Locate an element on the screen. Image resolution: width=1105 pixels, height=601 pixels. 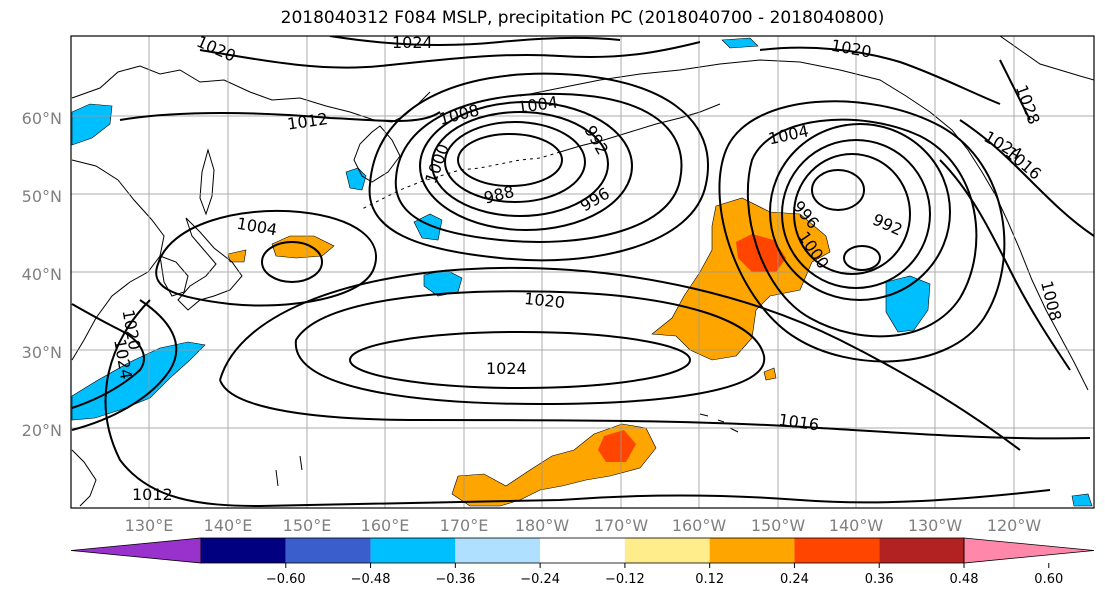
latitude-labels: 60°N 50°N 40°N 30°N 20°N is located at coordinates (42, 274).